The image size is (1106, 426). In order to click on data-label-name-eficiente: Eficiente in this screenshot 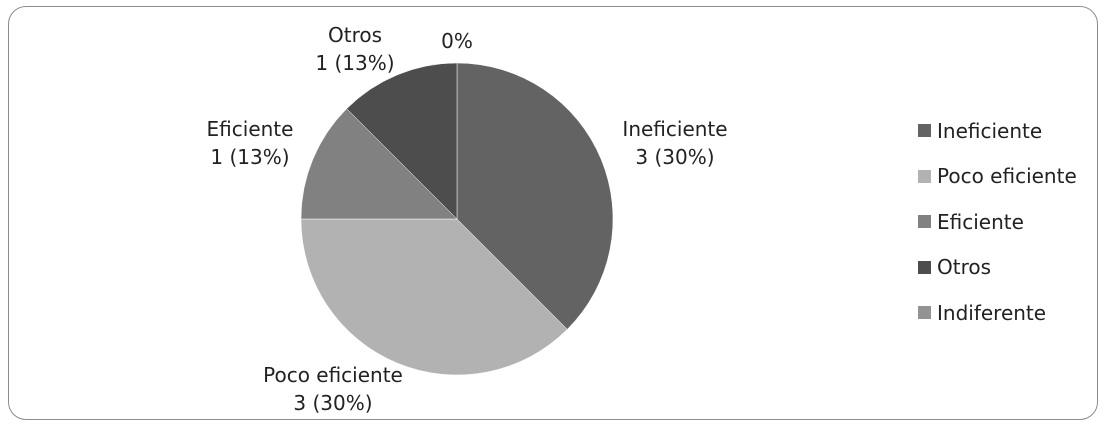, I will do `click(250, 129)`.